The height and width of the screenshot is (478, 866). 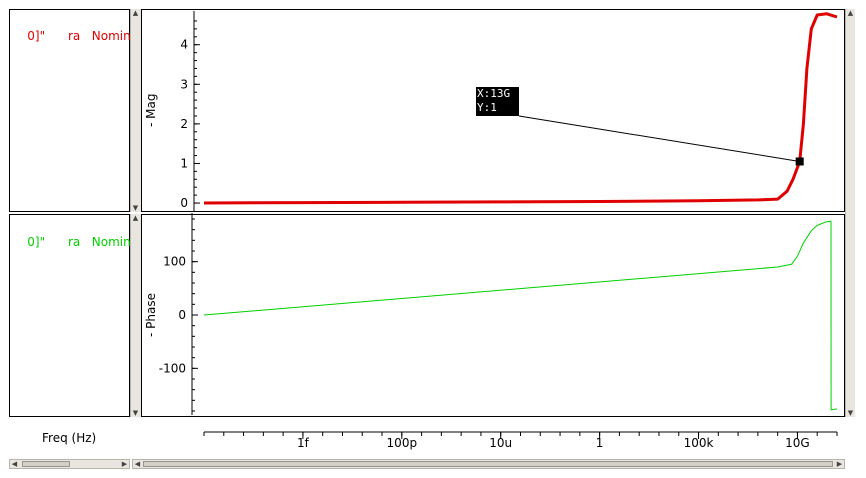 I want to click on marker-connector, so click(x=659, y=138).